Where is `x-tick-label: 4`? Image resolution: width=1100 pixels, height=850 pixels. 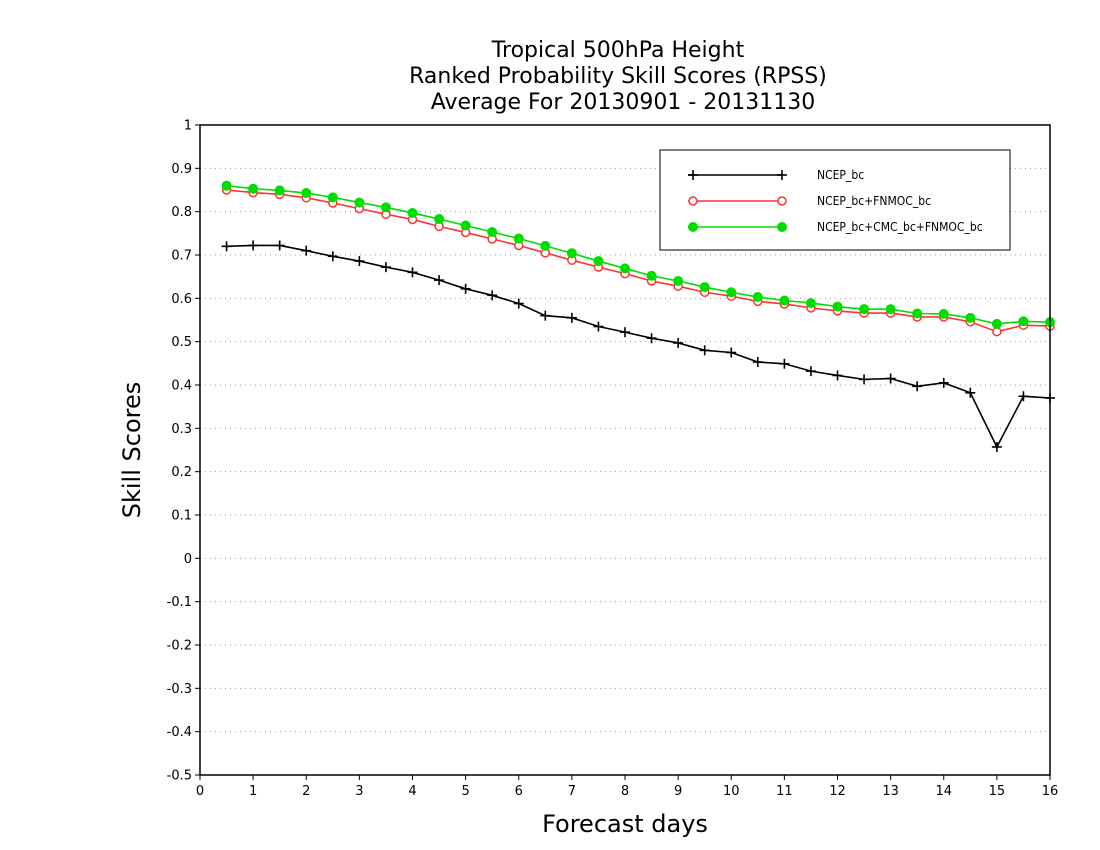
x-tick-label: 4 is located at coordinates (412, 791).